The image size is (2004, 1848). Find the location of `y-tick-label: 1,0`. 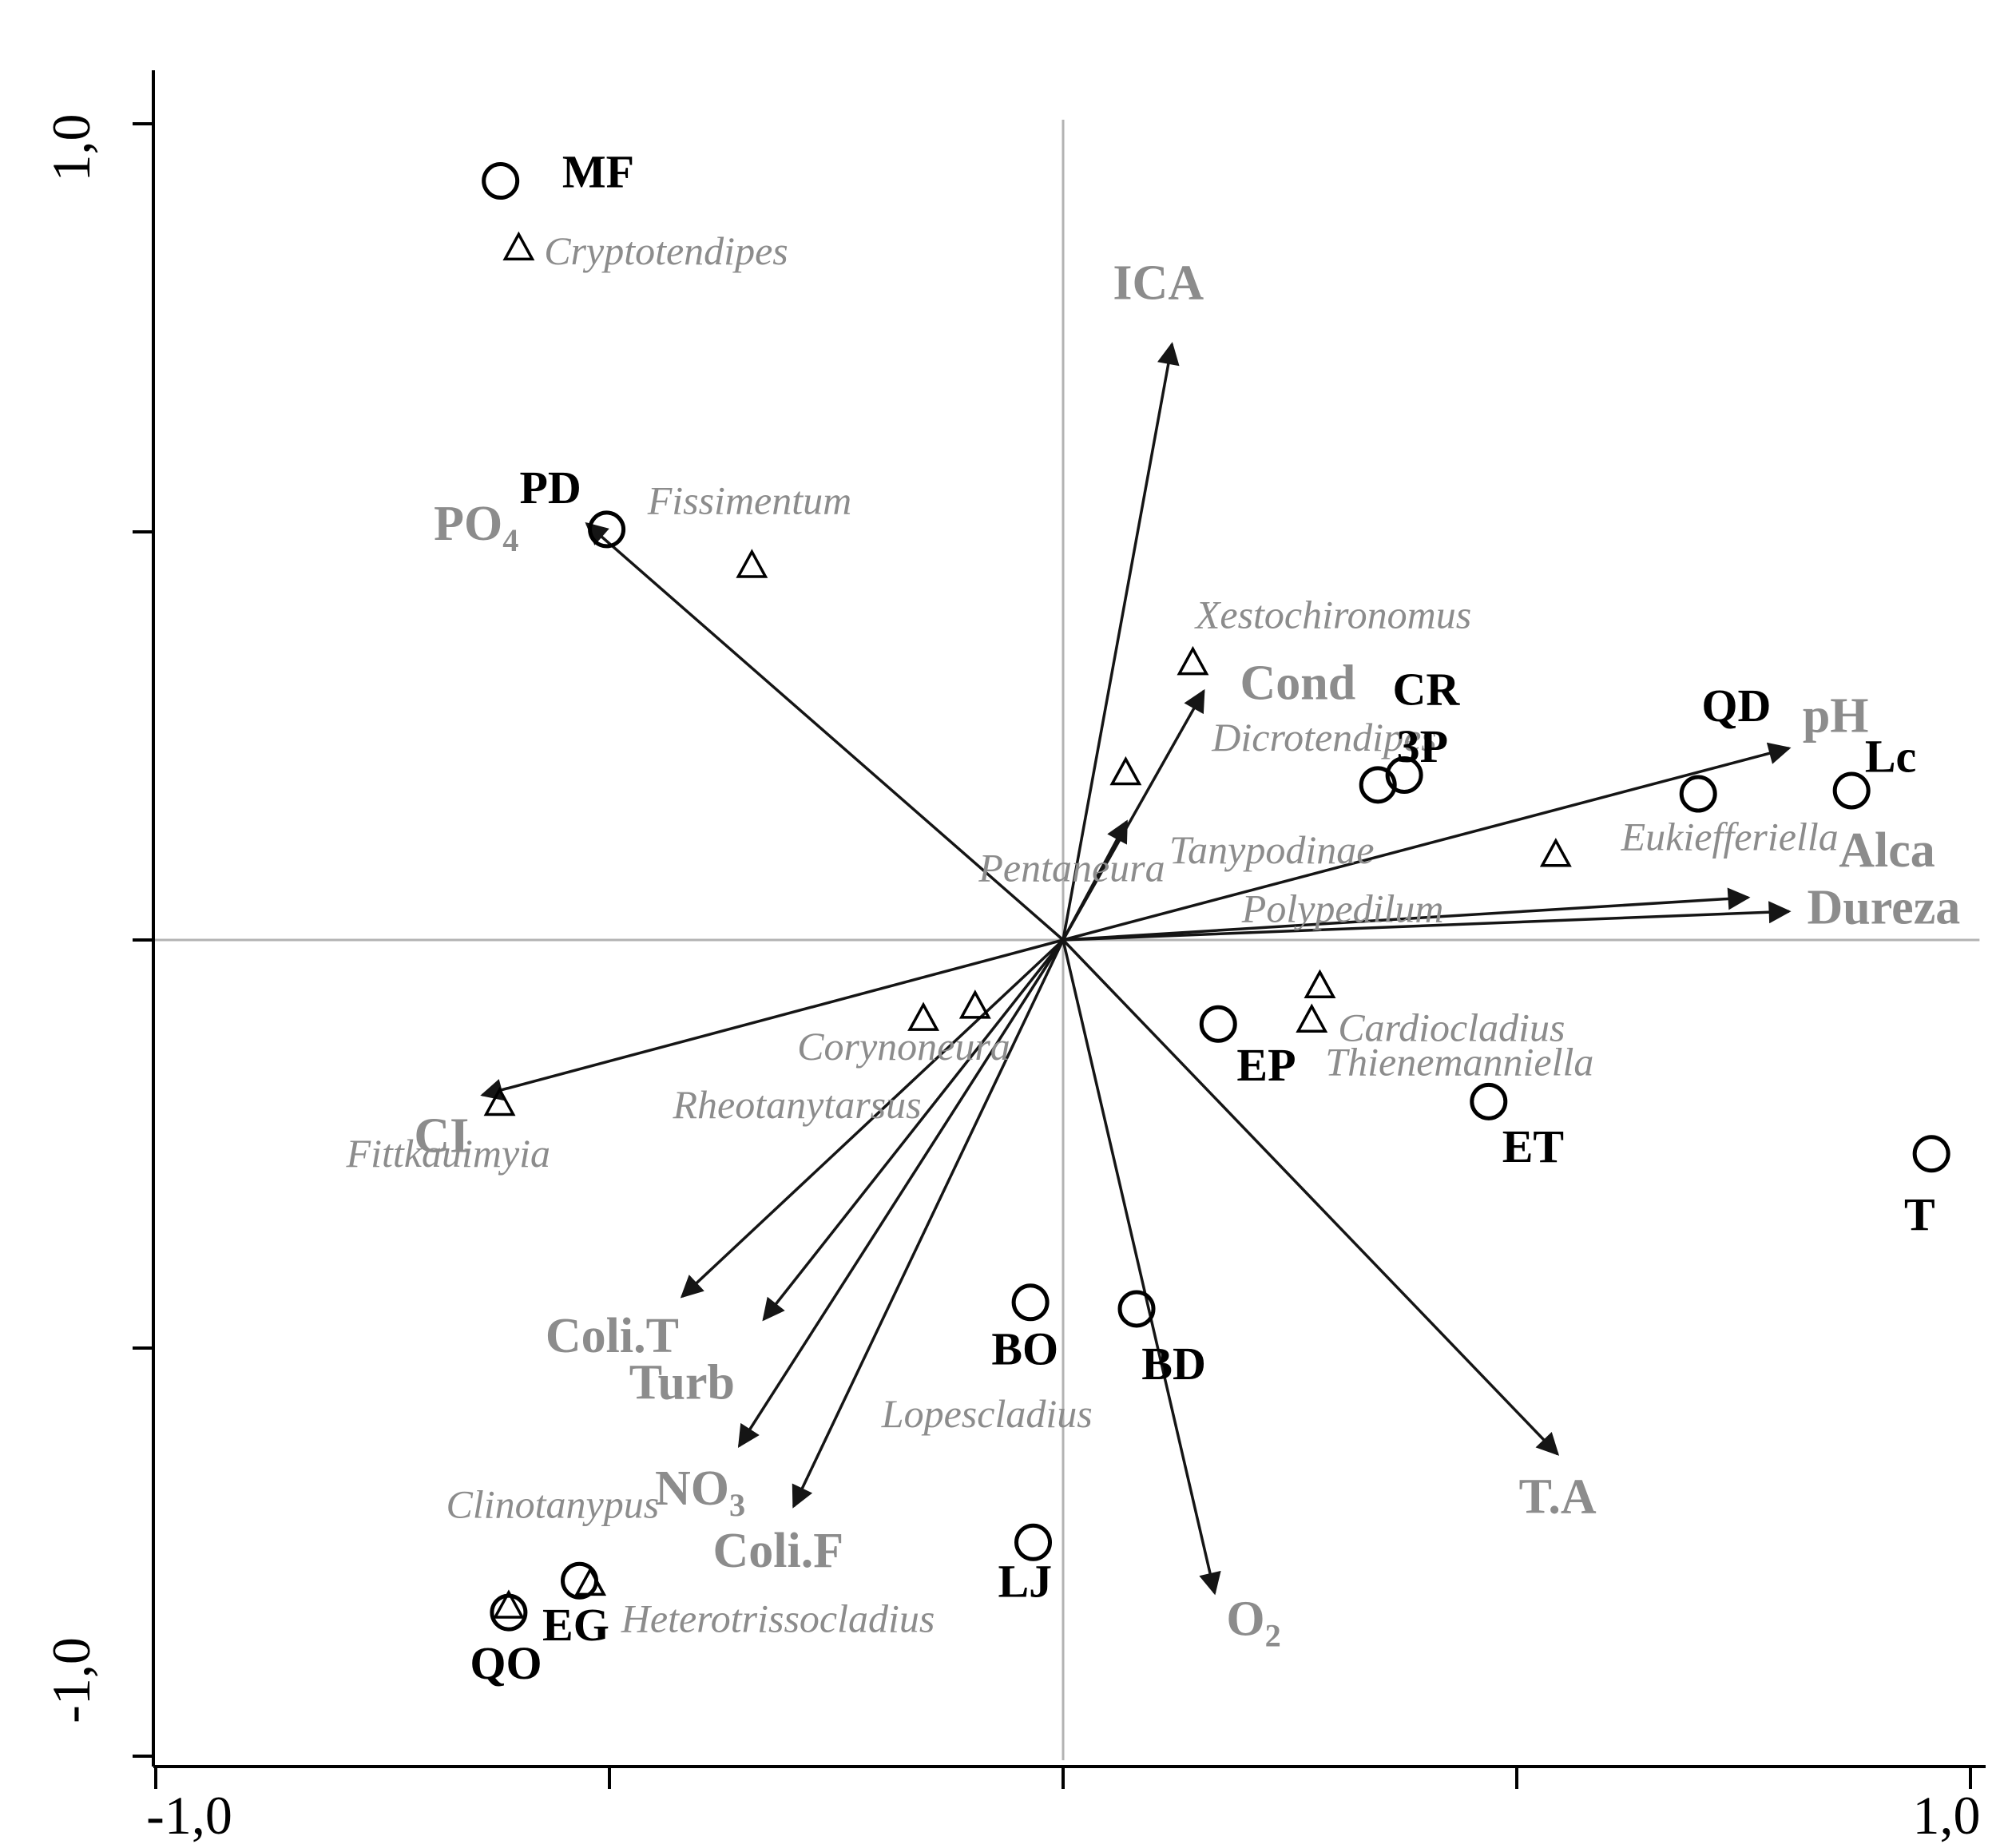

y-tick-label: 1,0 is located at coordinates (71, 148).